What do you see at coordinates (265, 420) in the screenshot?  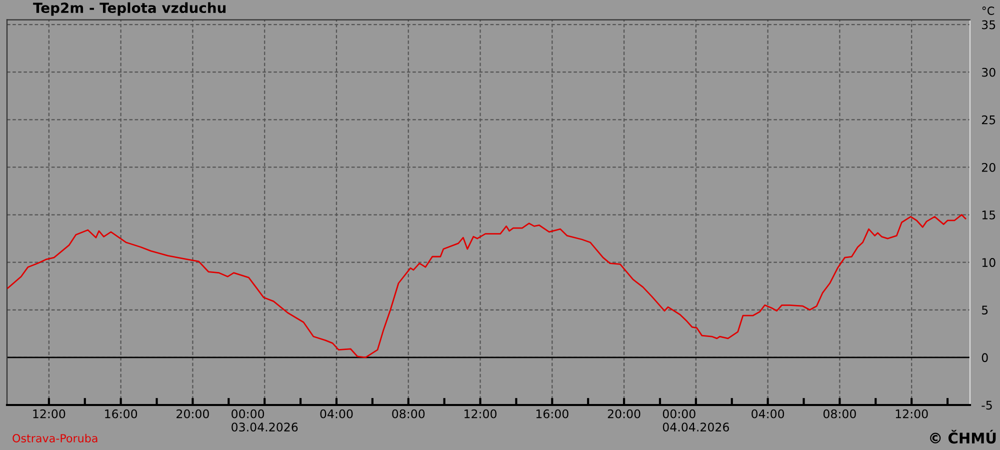 I see `x-tick-label: 00:00 03.04.2026` at bounding box center [265, 420].